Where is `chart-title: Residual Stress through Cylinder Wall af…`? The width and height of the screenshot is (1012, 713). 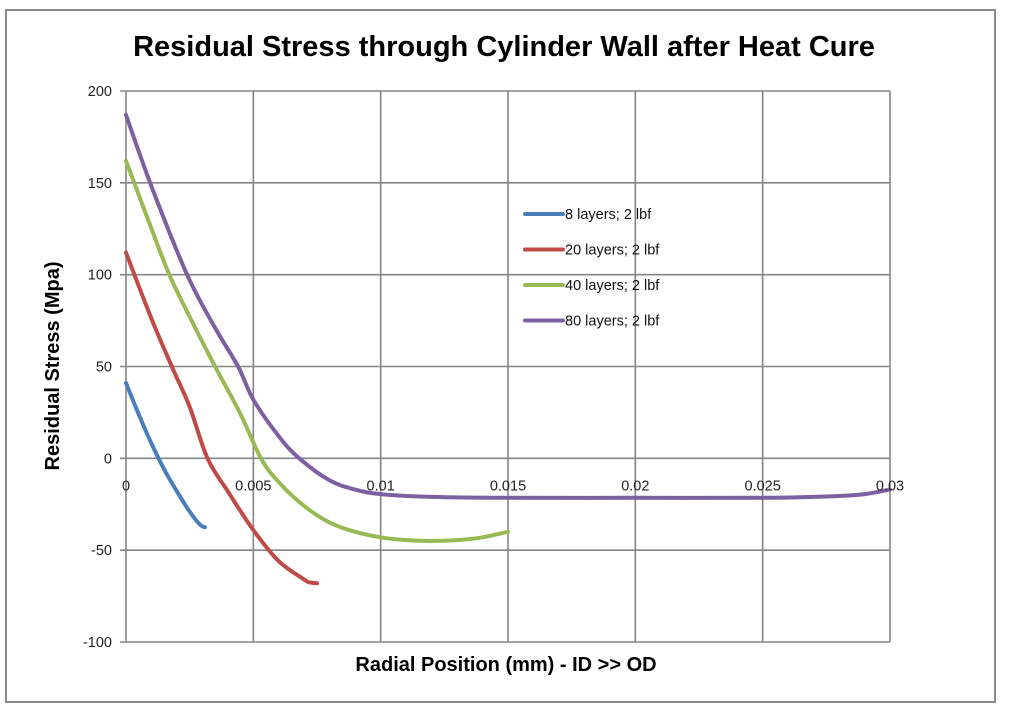
chart-title: Residual Stress through Cylinder Wall af… is located at coordinates (504, 47).